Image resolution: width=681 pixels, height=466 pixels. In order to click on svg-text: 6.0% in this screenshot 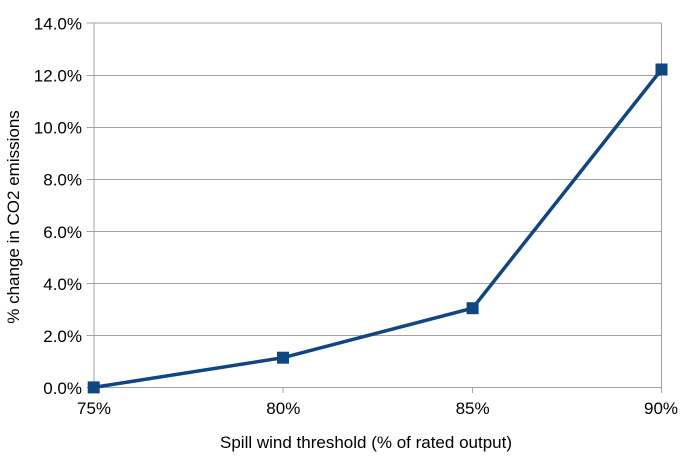, I will do `click(62, 232)`.